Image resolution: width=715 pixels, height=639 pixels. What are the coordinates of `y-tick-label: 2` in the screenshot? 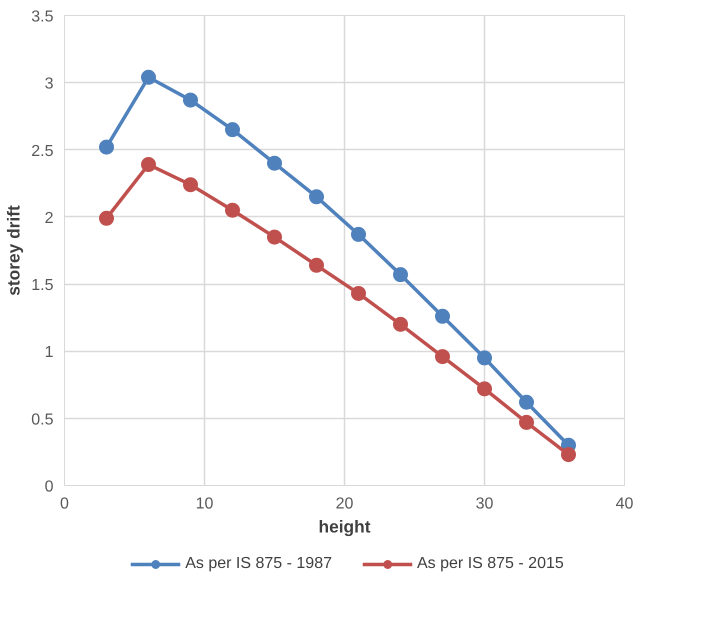 It's located at (49, 218).